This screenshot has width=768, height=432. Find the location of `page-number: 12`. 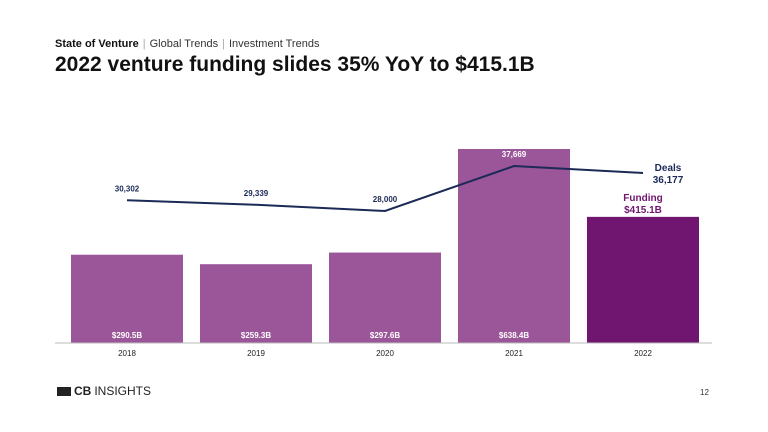

page-number: 12 is located at coordinates (704, 392).